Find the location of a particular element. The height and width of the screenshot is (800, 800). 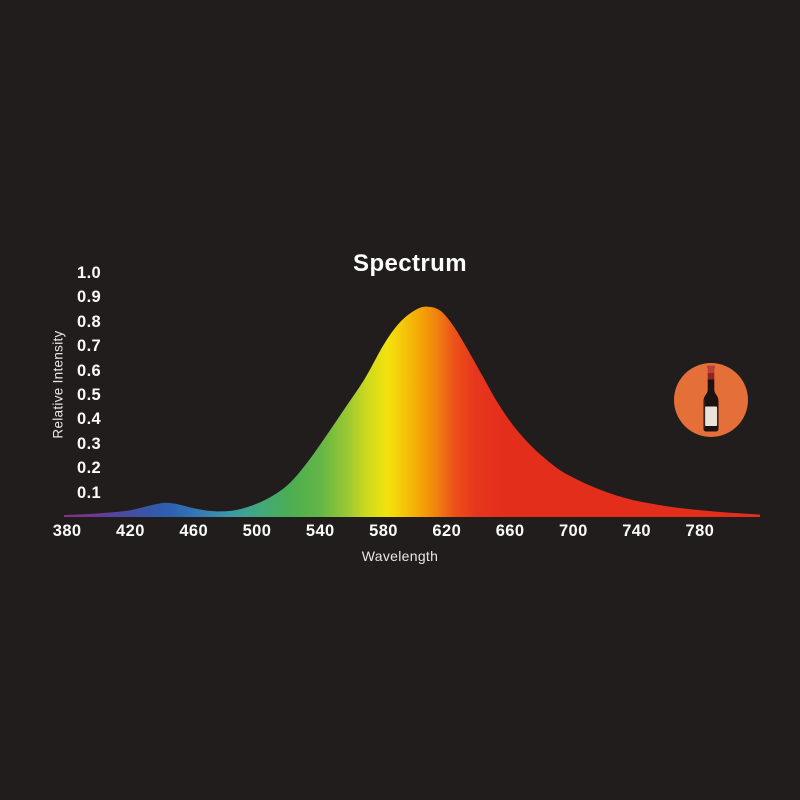

y-tick-label: 0.5 is located at coordinates (89, 395).